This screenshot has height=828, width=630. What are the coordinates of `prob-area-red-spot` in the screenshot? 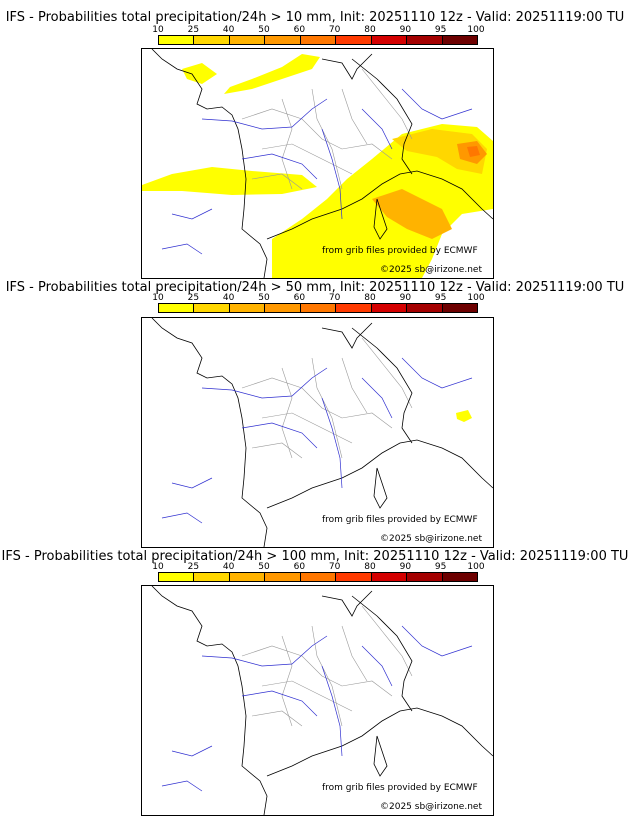 It's located at (473, 151).